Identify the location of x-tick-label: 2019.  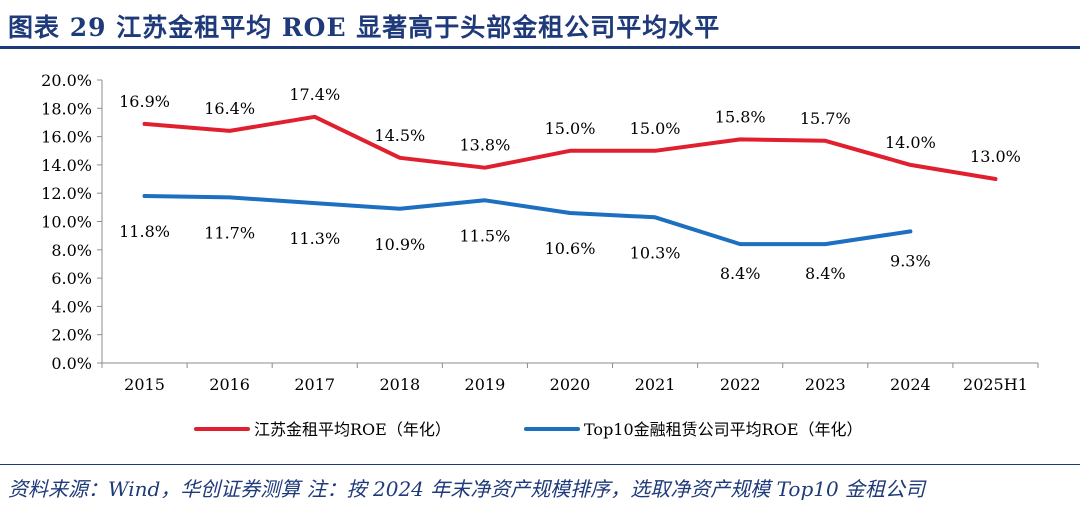
(485, 384).